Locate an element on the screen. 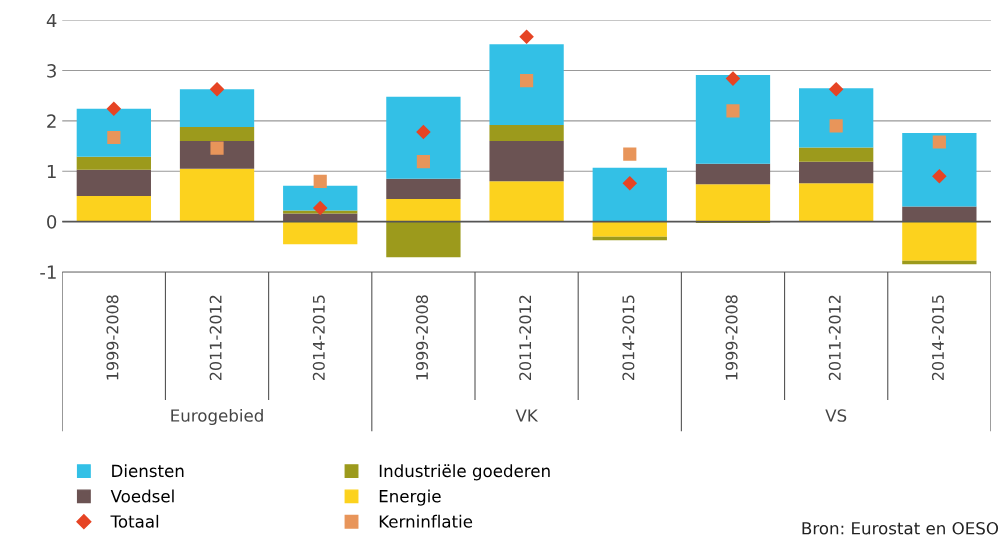  legend-label: Kerninflatie is located at coordinates (426, 521).